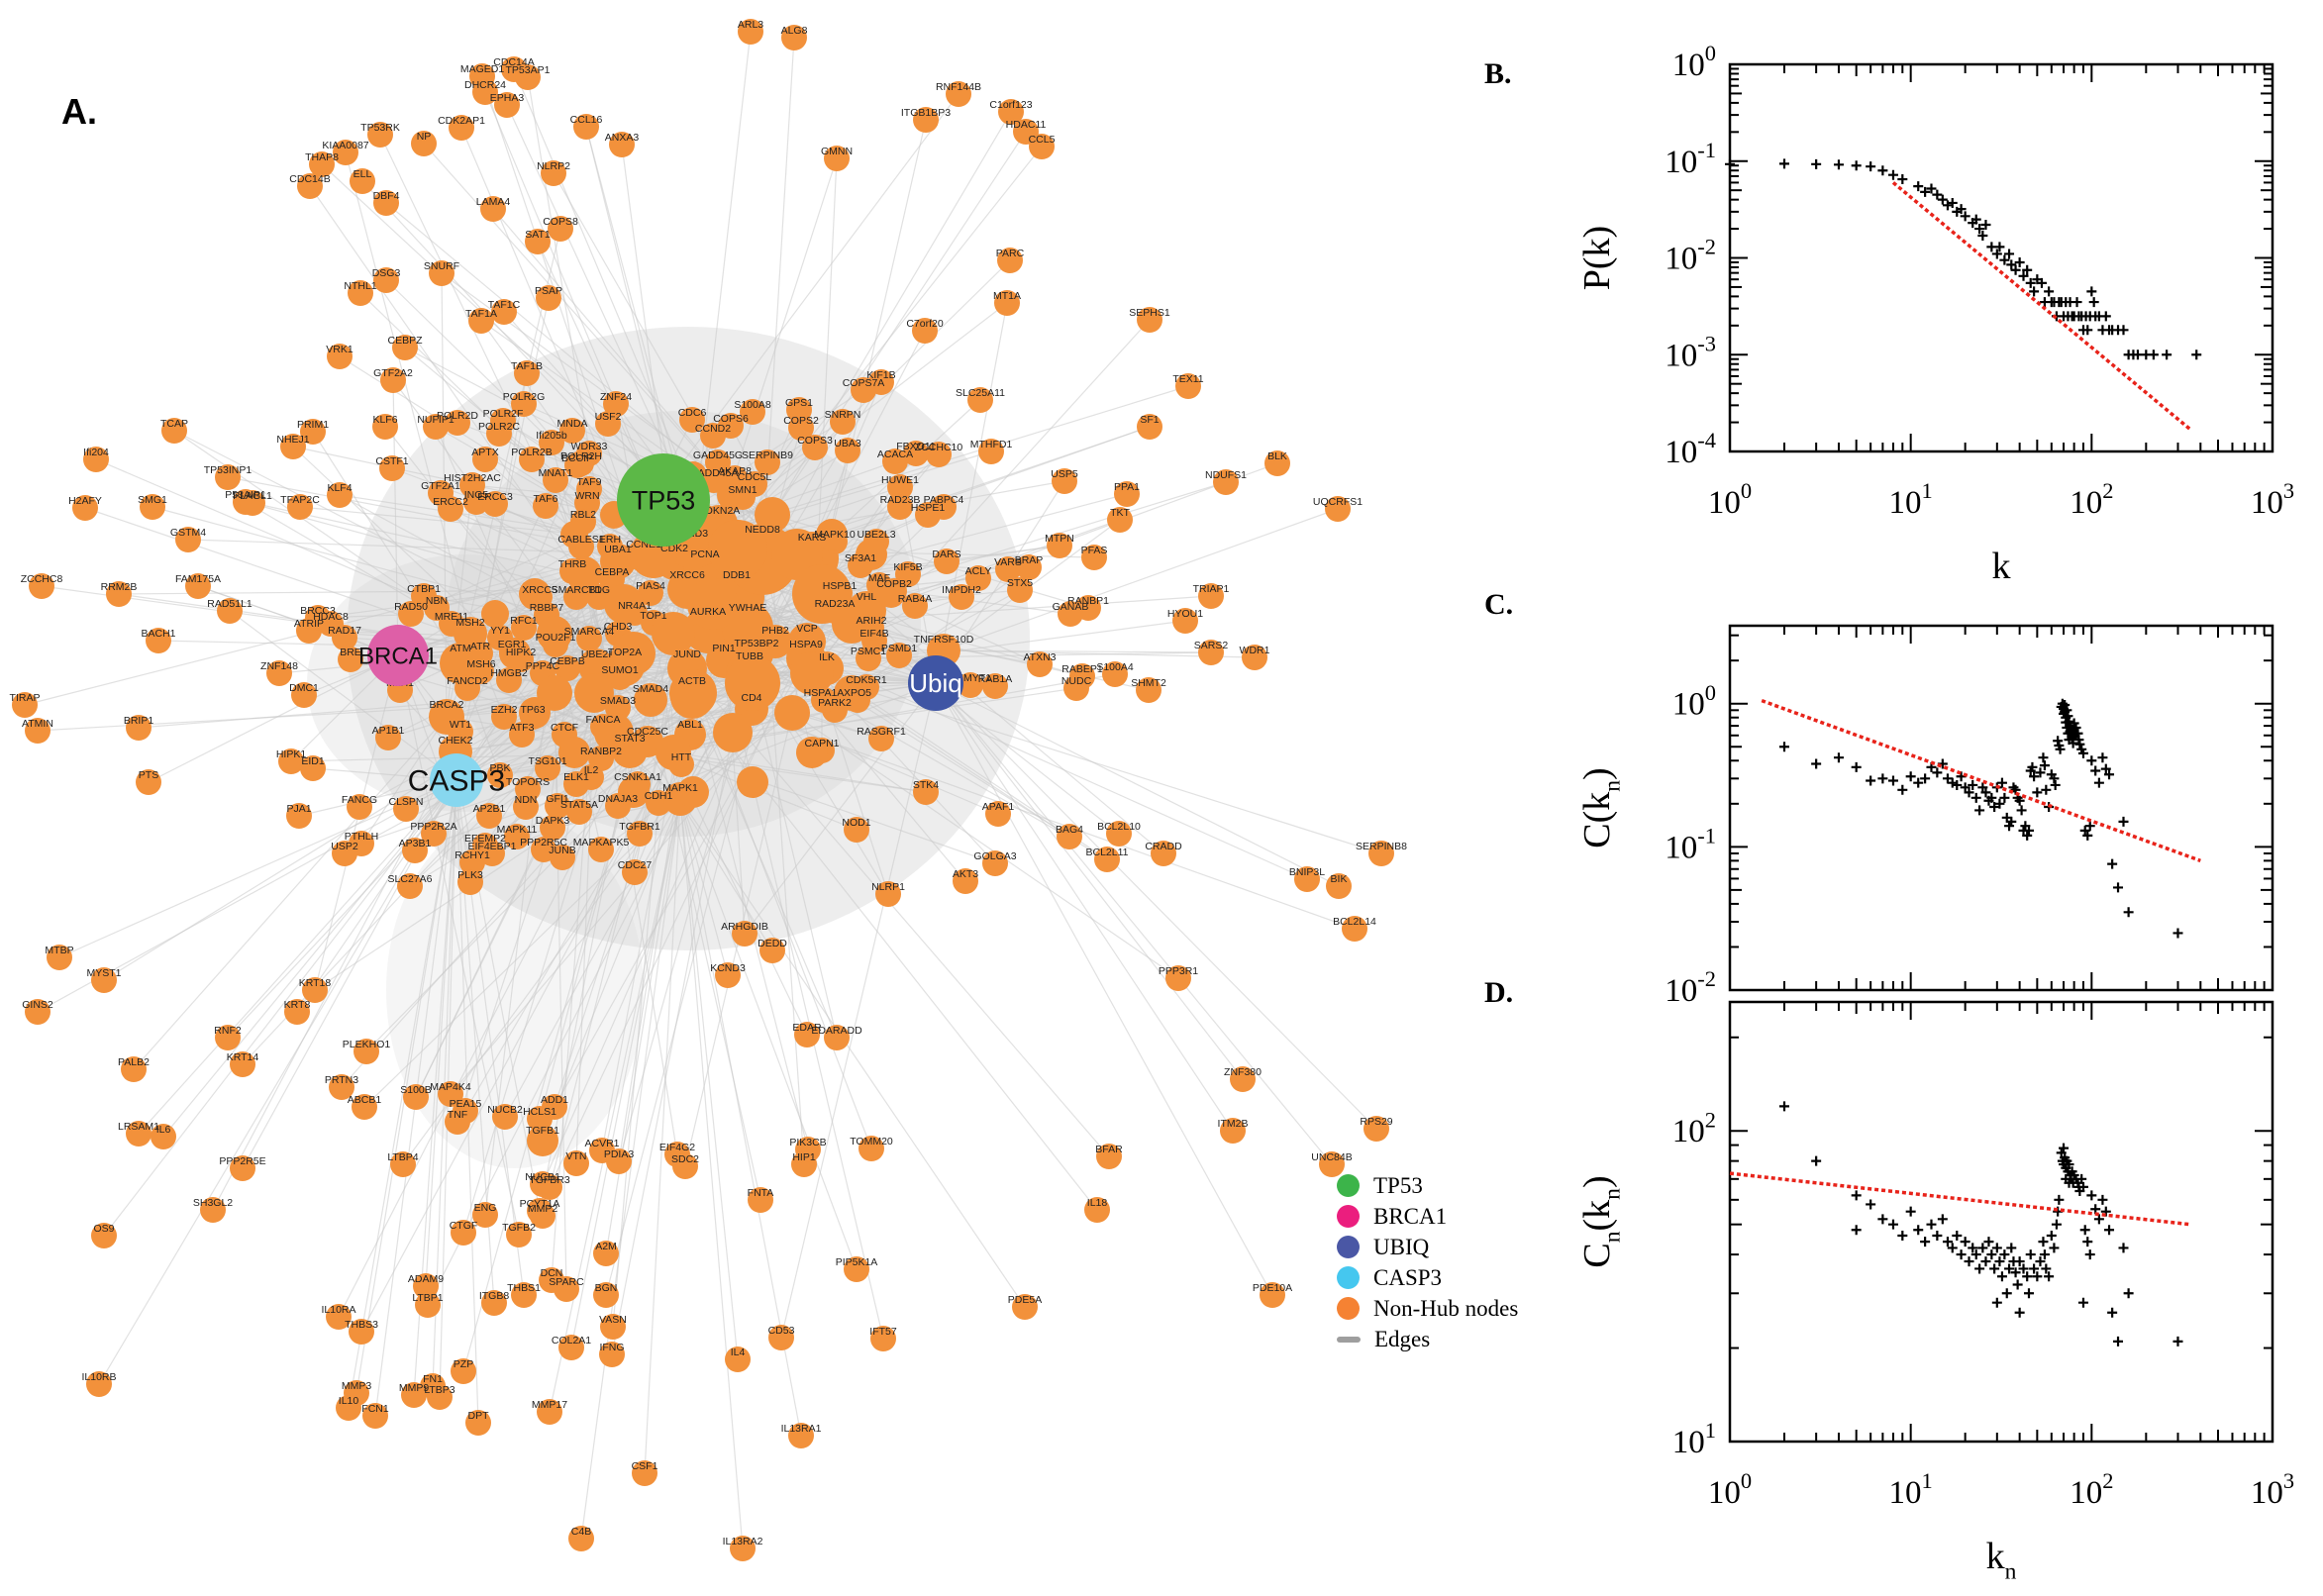  Describe the element at coordinates (1427, 1247) in the screenshot. I see `legend-item-ubiq: UBIQ` at that location.